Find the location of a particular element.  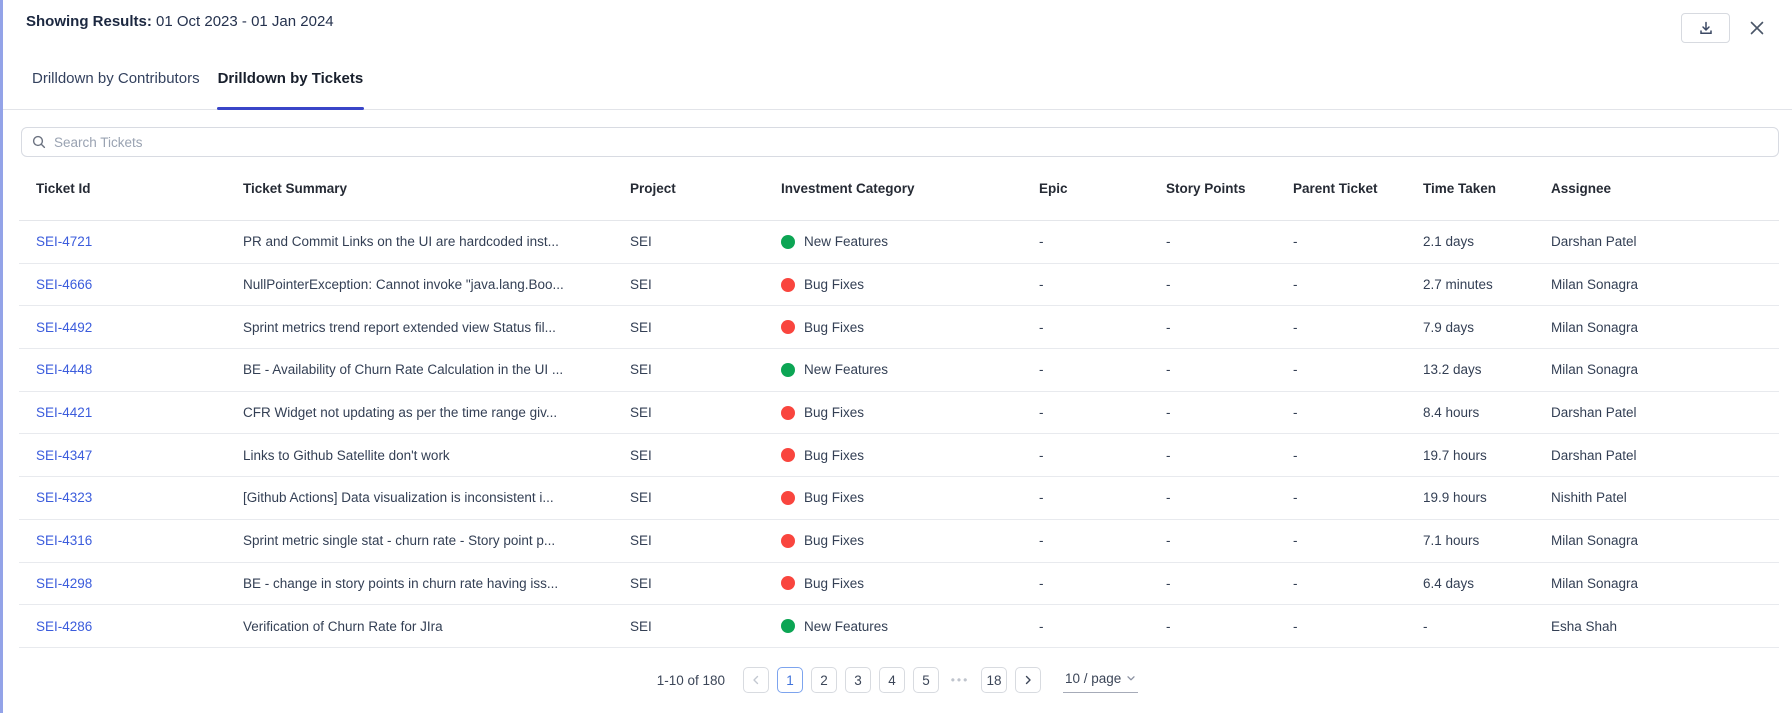

ticket-link: SEI-4298 is located at coordinates (64, 583).